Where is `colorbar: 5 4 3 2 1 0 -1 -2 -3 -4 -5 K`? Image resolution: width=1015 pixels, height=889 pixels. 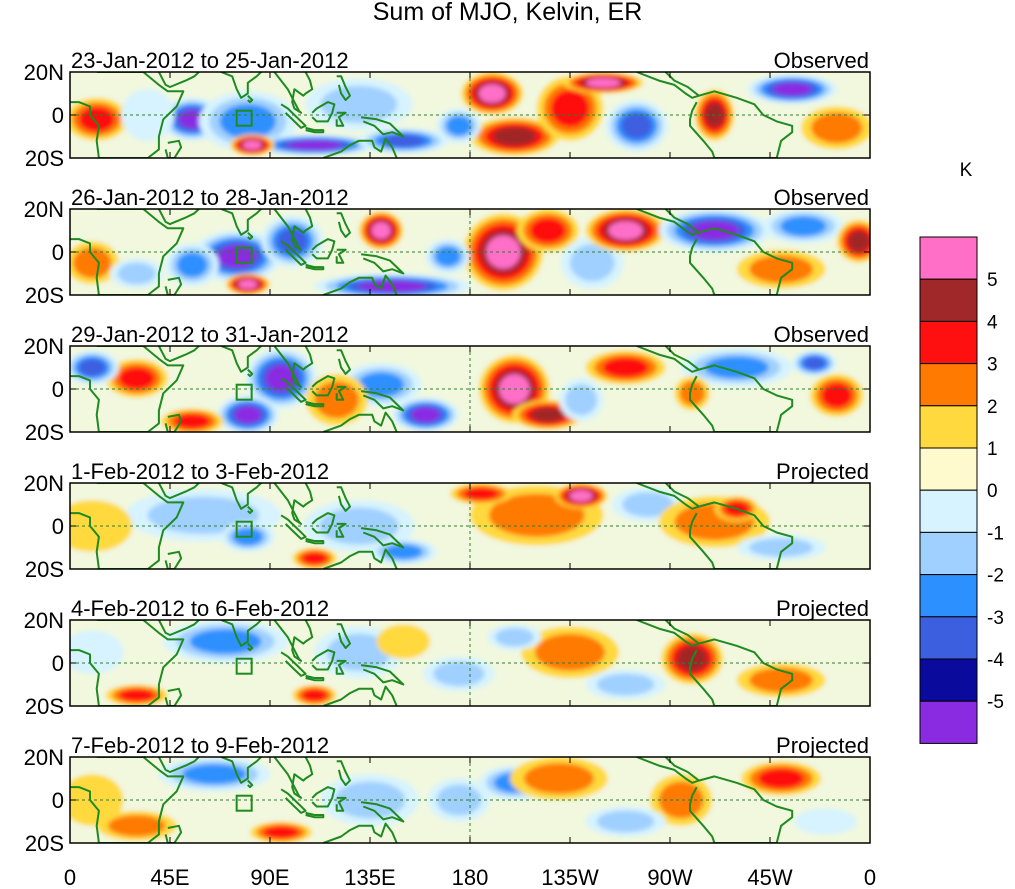 colorbar: 5 4 3 2 1 0 -1 -2 -3 -4 -5 K is located at coordinates (961, 452).